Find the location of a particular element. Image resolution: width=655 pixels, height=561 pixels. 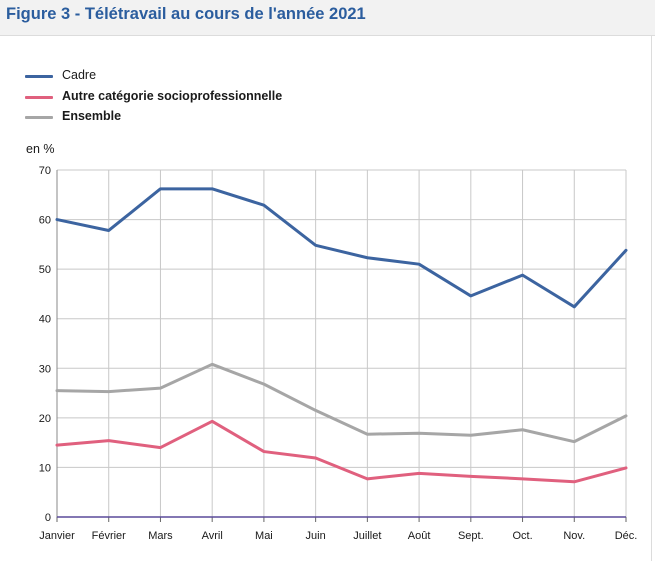

x-tick-label-8: Sept. is located at coordinates (471, 536).